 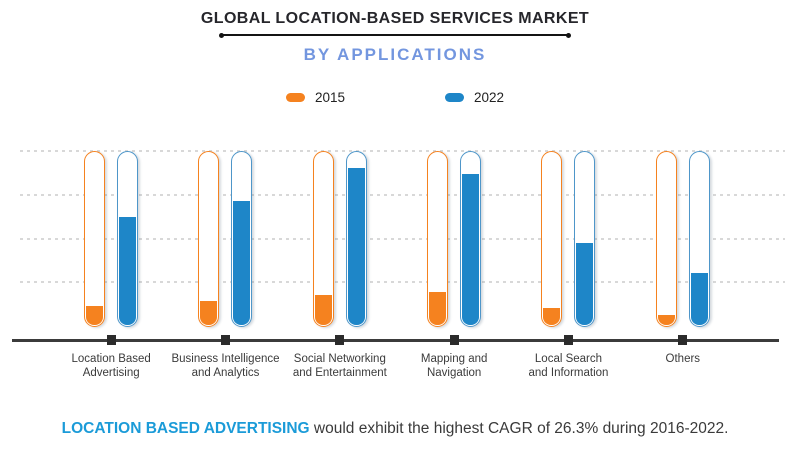 I want to click on category-label-1: Location Based Advertising, so click(x=111, y=366).